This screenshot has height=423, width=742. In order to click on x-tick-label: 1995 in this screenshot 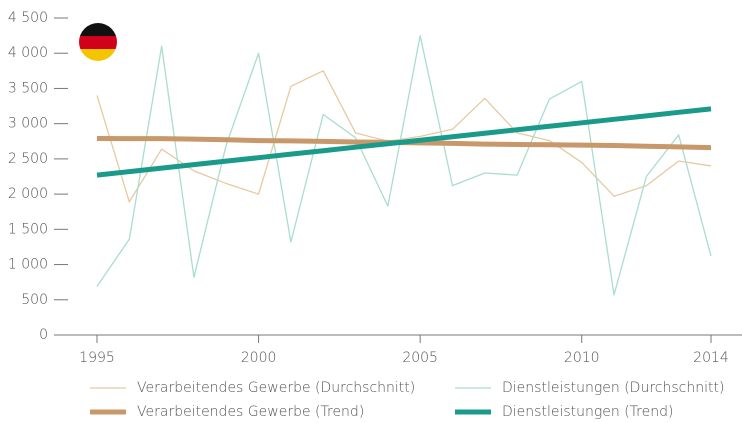, I will do `click(97, 358)`.